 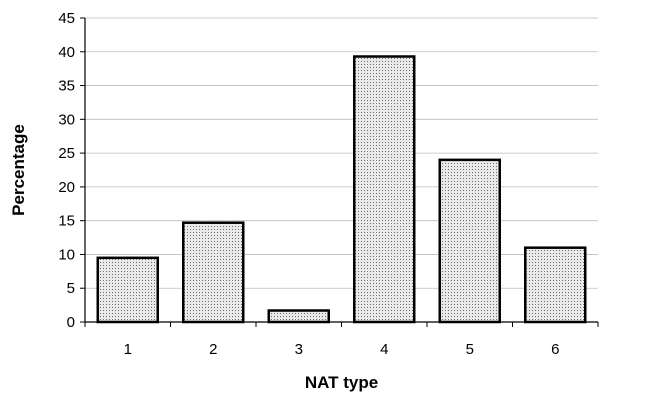 I want to click on y-tick-label: 5, so click(x=71, y=288).